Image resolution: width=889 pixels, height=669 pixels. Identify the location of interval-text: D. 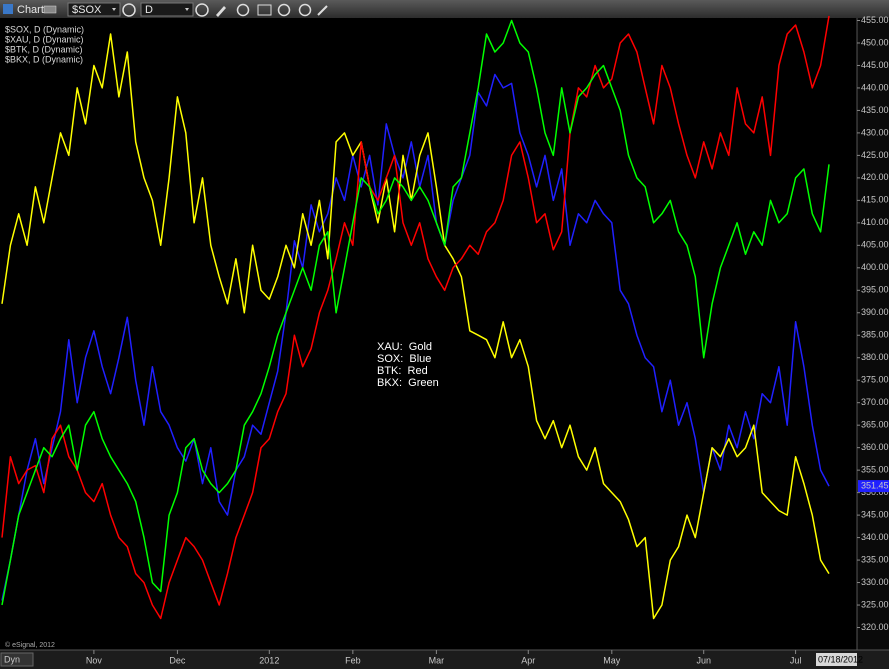
(149, 10).